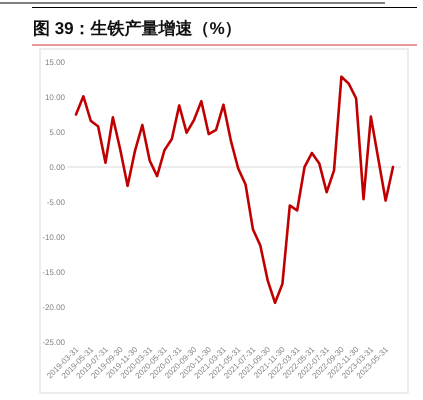 Image resolution: width=423 pixels, height=400 pixels. What do you see at coordinates (54, 307) in the screenshot?
I see `y-tick-label: -20.00` at bounding box center [54, 307].